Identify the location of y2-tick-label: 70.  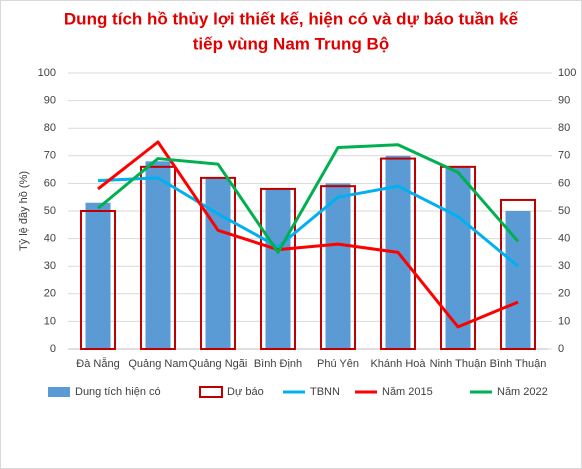
(564, 156).